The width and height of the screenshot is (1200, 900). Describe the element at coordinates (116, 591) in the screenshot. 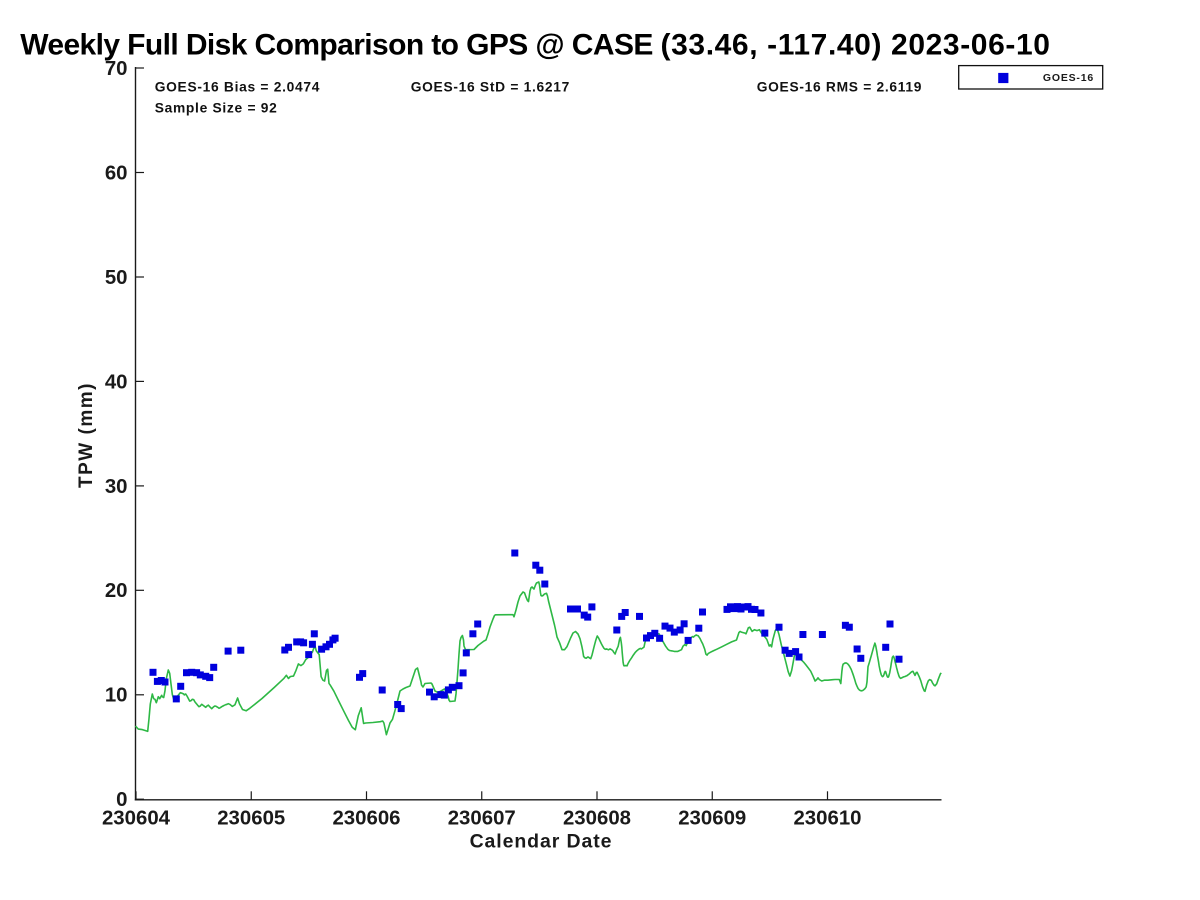

I see `svg-text: 20` at that location.